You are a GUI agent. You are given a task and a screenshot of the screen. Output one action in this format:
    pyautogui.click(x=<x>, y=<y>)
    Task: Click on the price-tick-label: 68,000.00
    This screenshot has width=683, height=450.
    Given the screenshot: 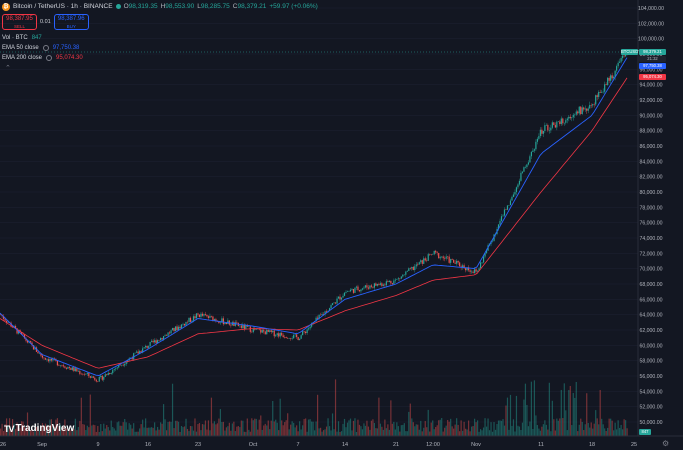 What is the action you would take?
    pyautogui.click(x=650, y=285)
    